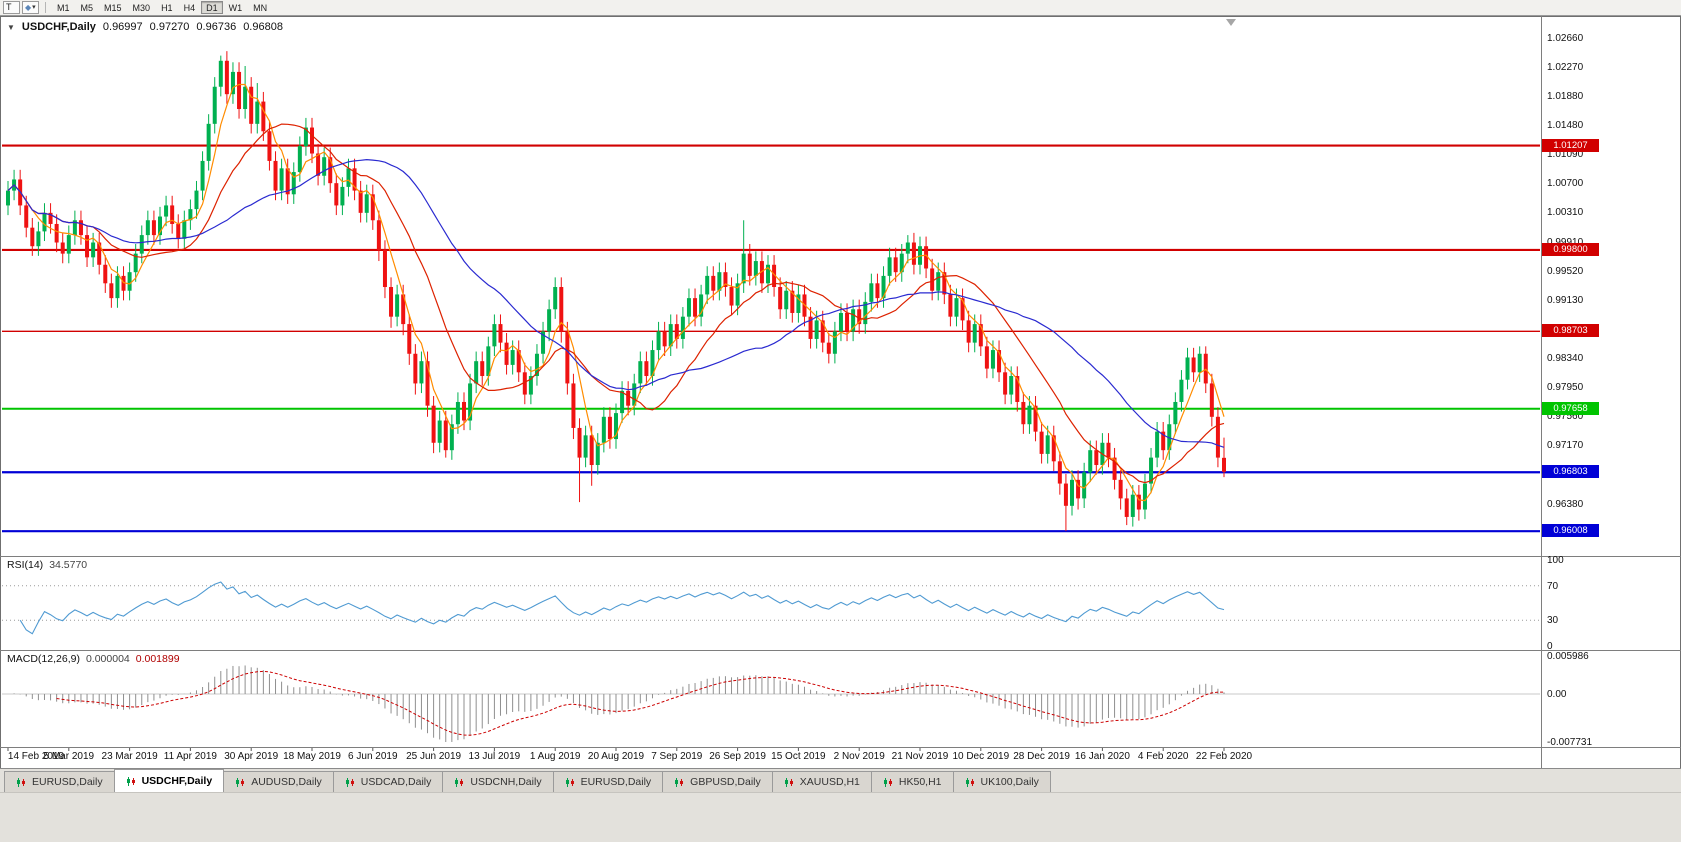 This screenshot has width=1681, height=842. What do you see at coordinates (11, 27) in the screenshot?
I see `one-click-trading-toggle: ▼` at bounding box center [11, 27].